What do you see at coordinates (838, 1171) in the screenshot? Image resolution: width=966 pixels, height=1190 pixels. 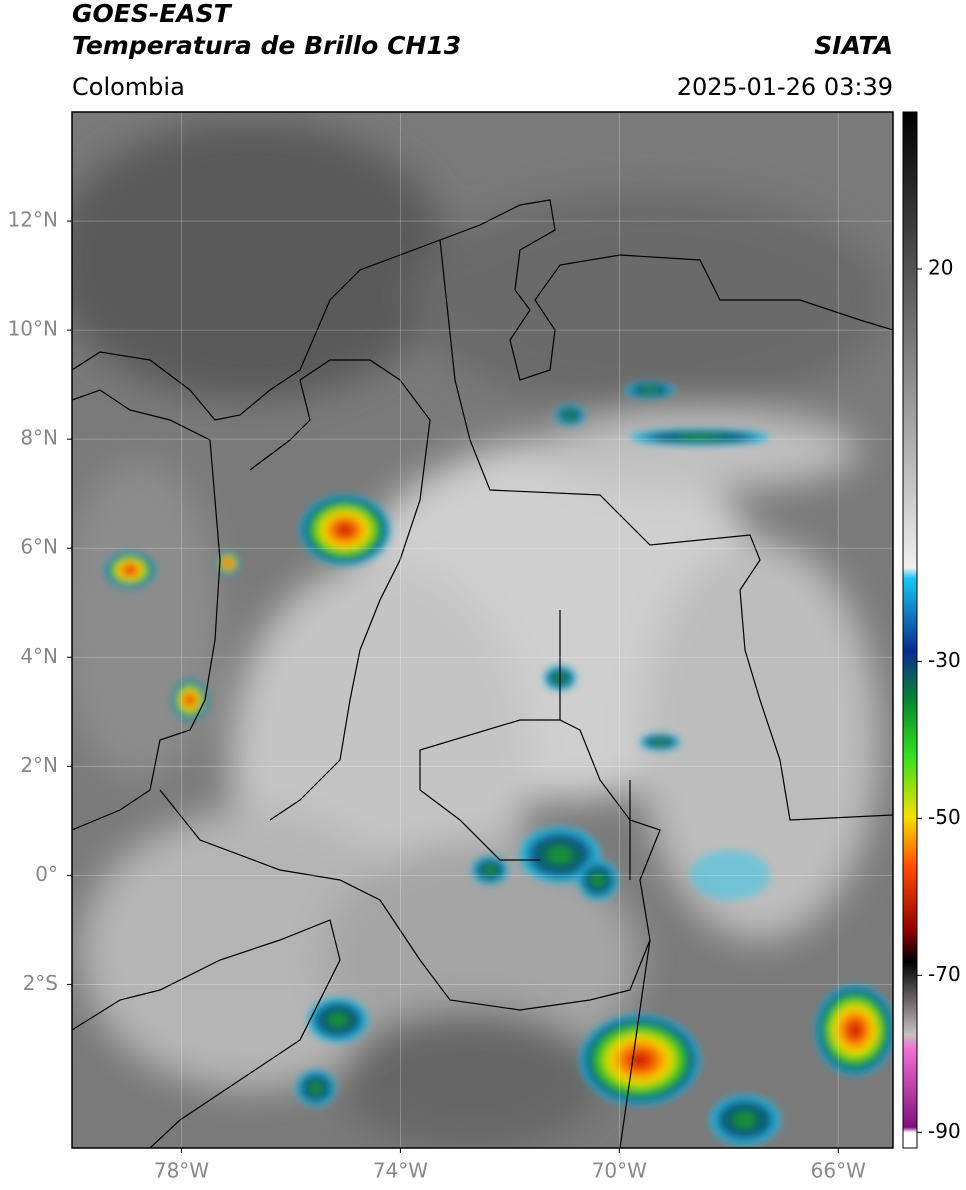 I see `x-tick-label: 66°W` at bounding box center [838, 1171].